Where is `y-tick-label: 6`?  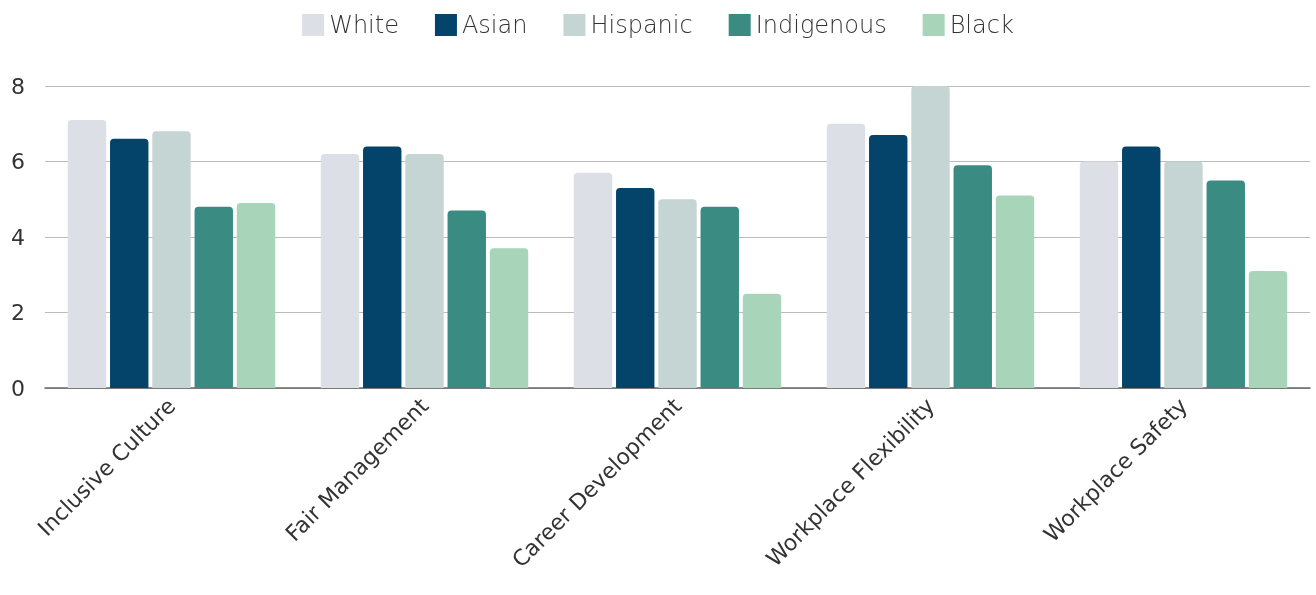
y-tick-label: 6 is located at coordinates (18, 161).